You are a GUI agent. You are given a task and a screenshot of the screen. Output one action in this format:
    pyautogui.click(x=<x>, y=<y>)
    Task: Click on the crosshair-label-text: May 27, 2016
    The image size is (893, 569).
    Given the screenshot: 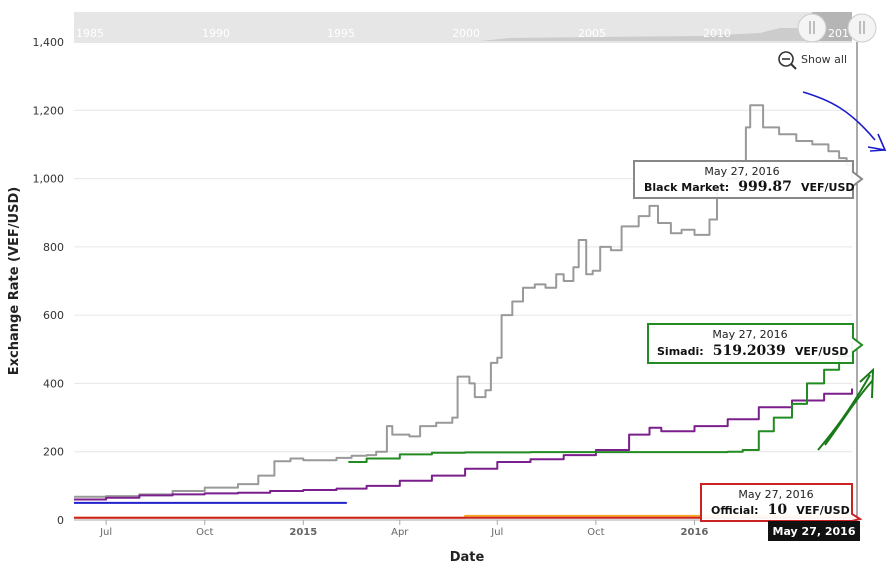 What is the action you would take?
    pyautogui.click(x=814, y=531)
    